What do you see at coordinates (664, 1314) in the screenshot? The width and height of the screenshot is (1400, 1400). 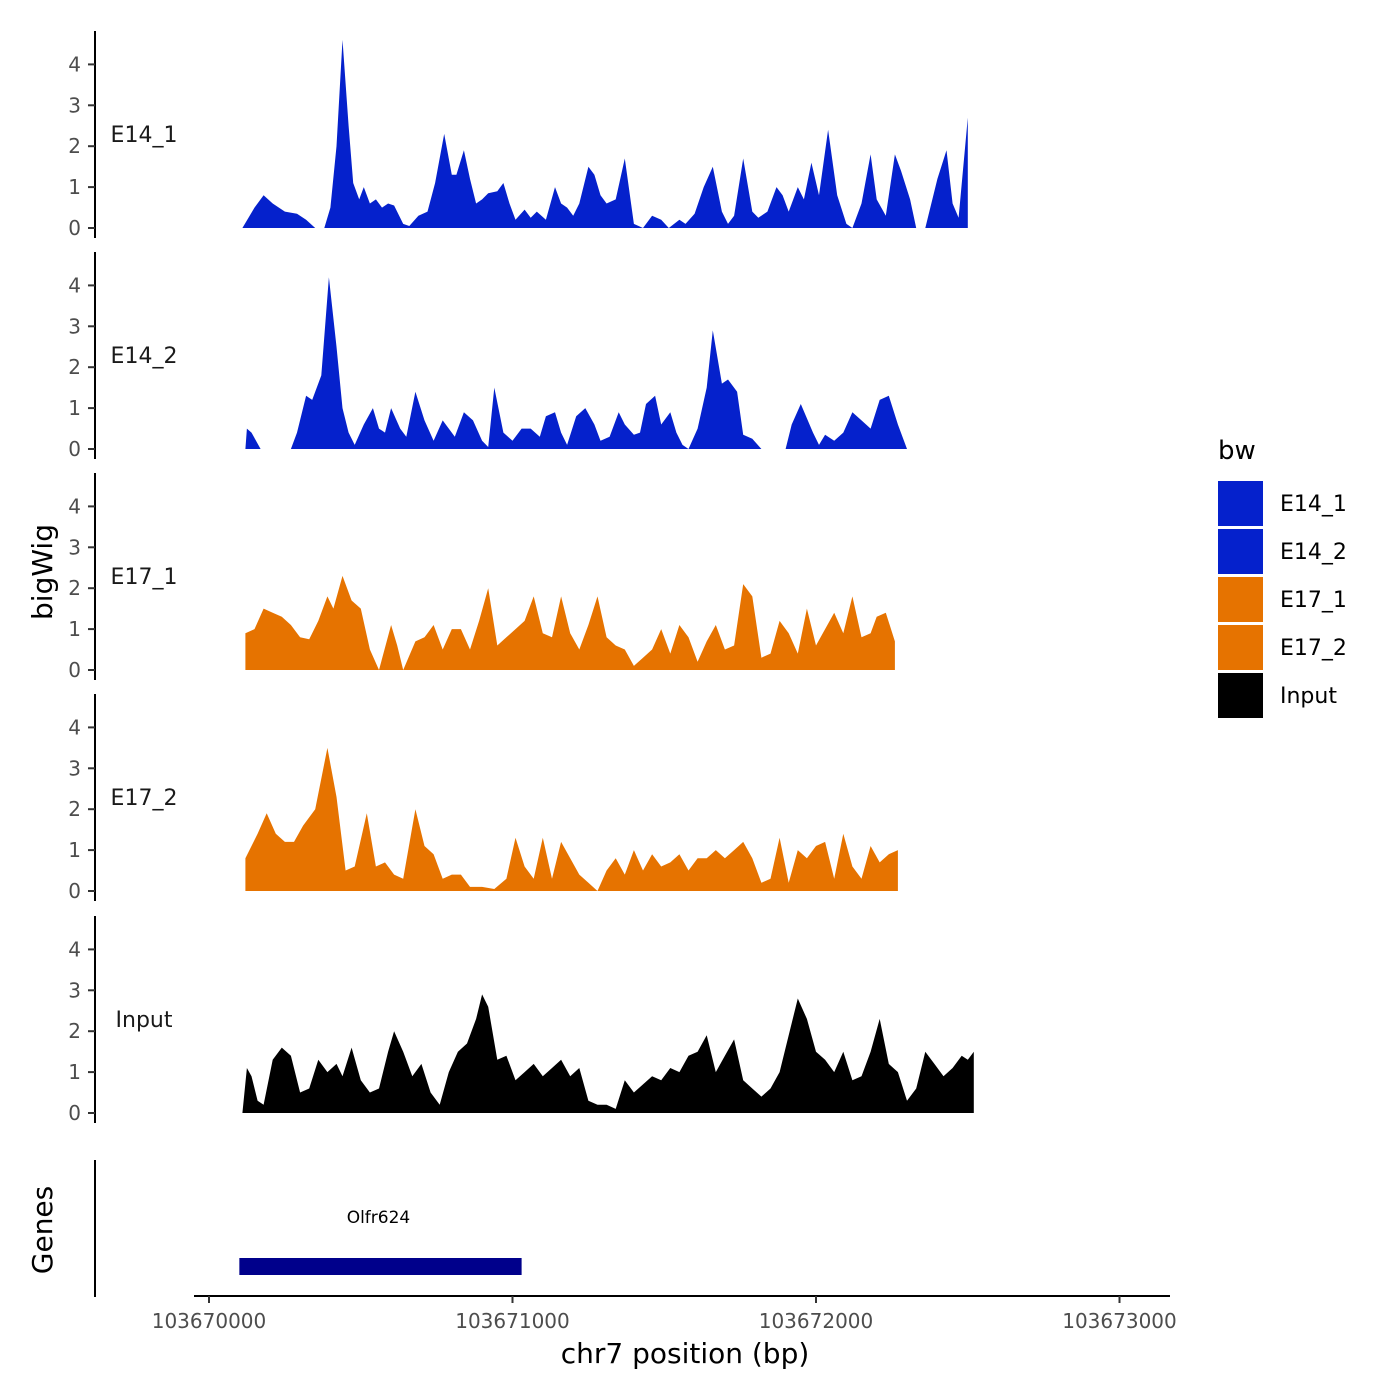 I see `x-axis: 103670000 103671000 103672000 103673000` at bounding box center [664, 1314].